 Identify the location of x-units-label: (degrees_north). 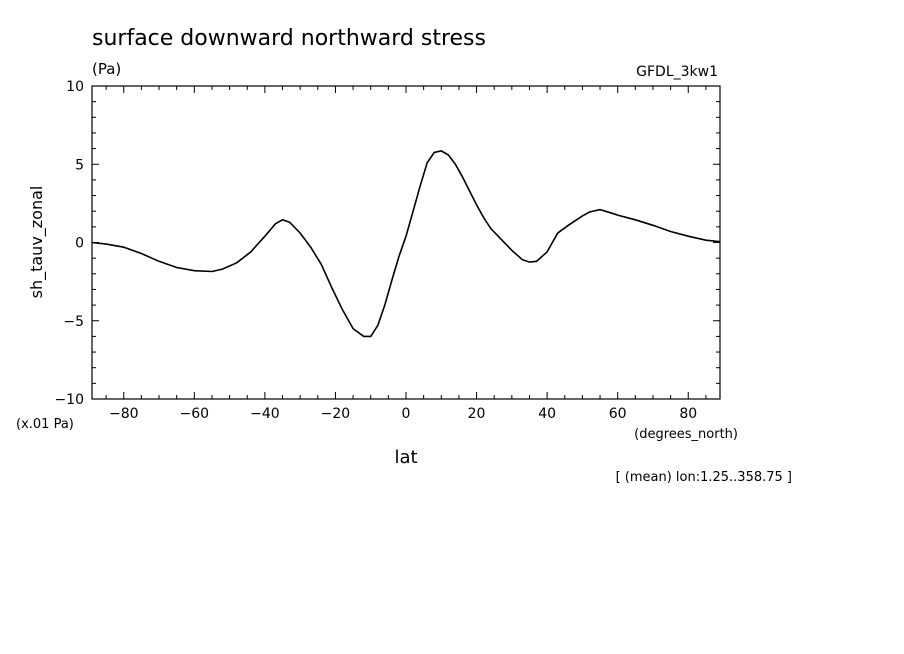
(686, 434).